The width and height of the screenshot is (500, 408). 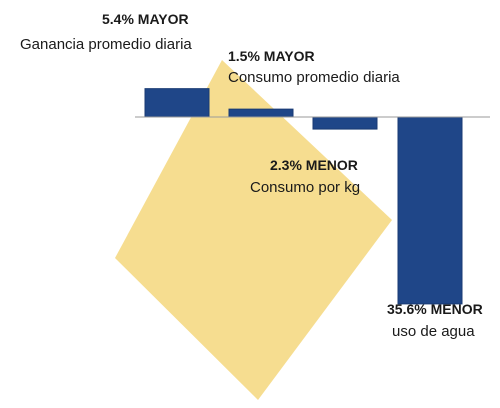 I want to click on bar-2-value-label: 1.5% MAYOR, so click(x=271, y=56).